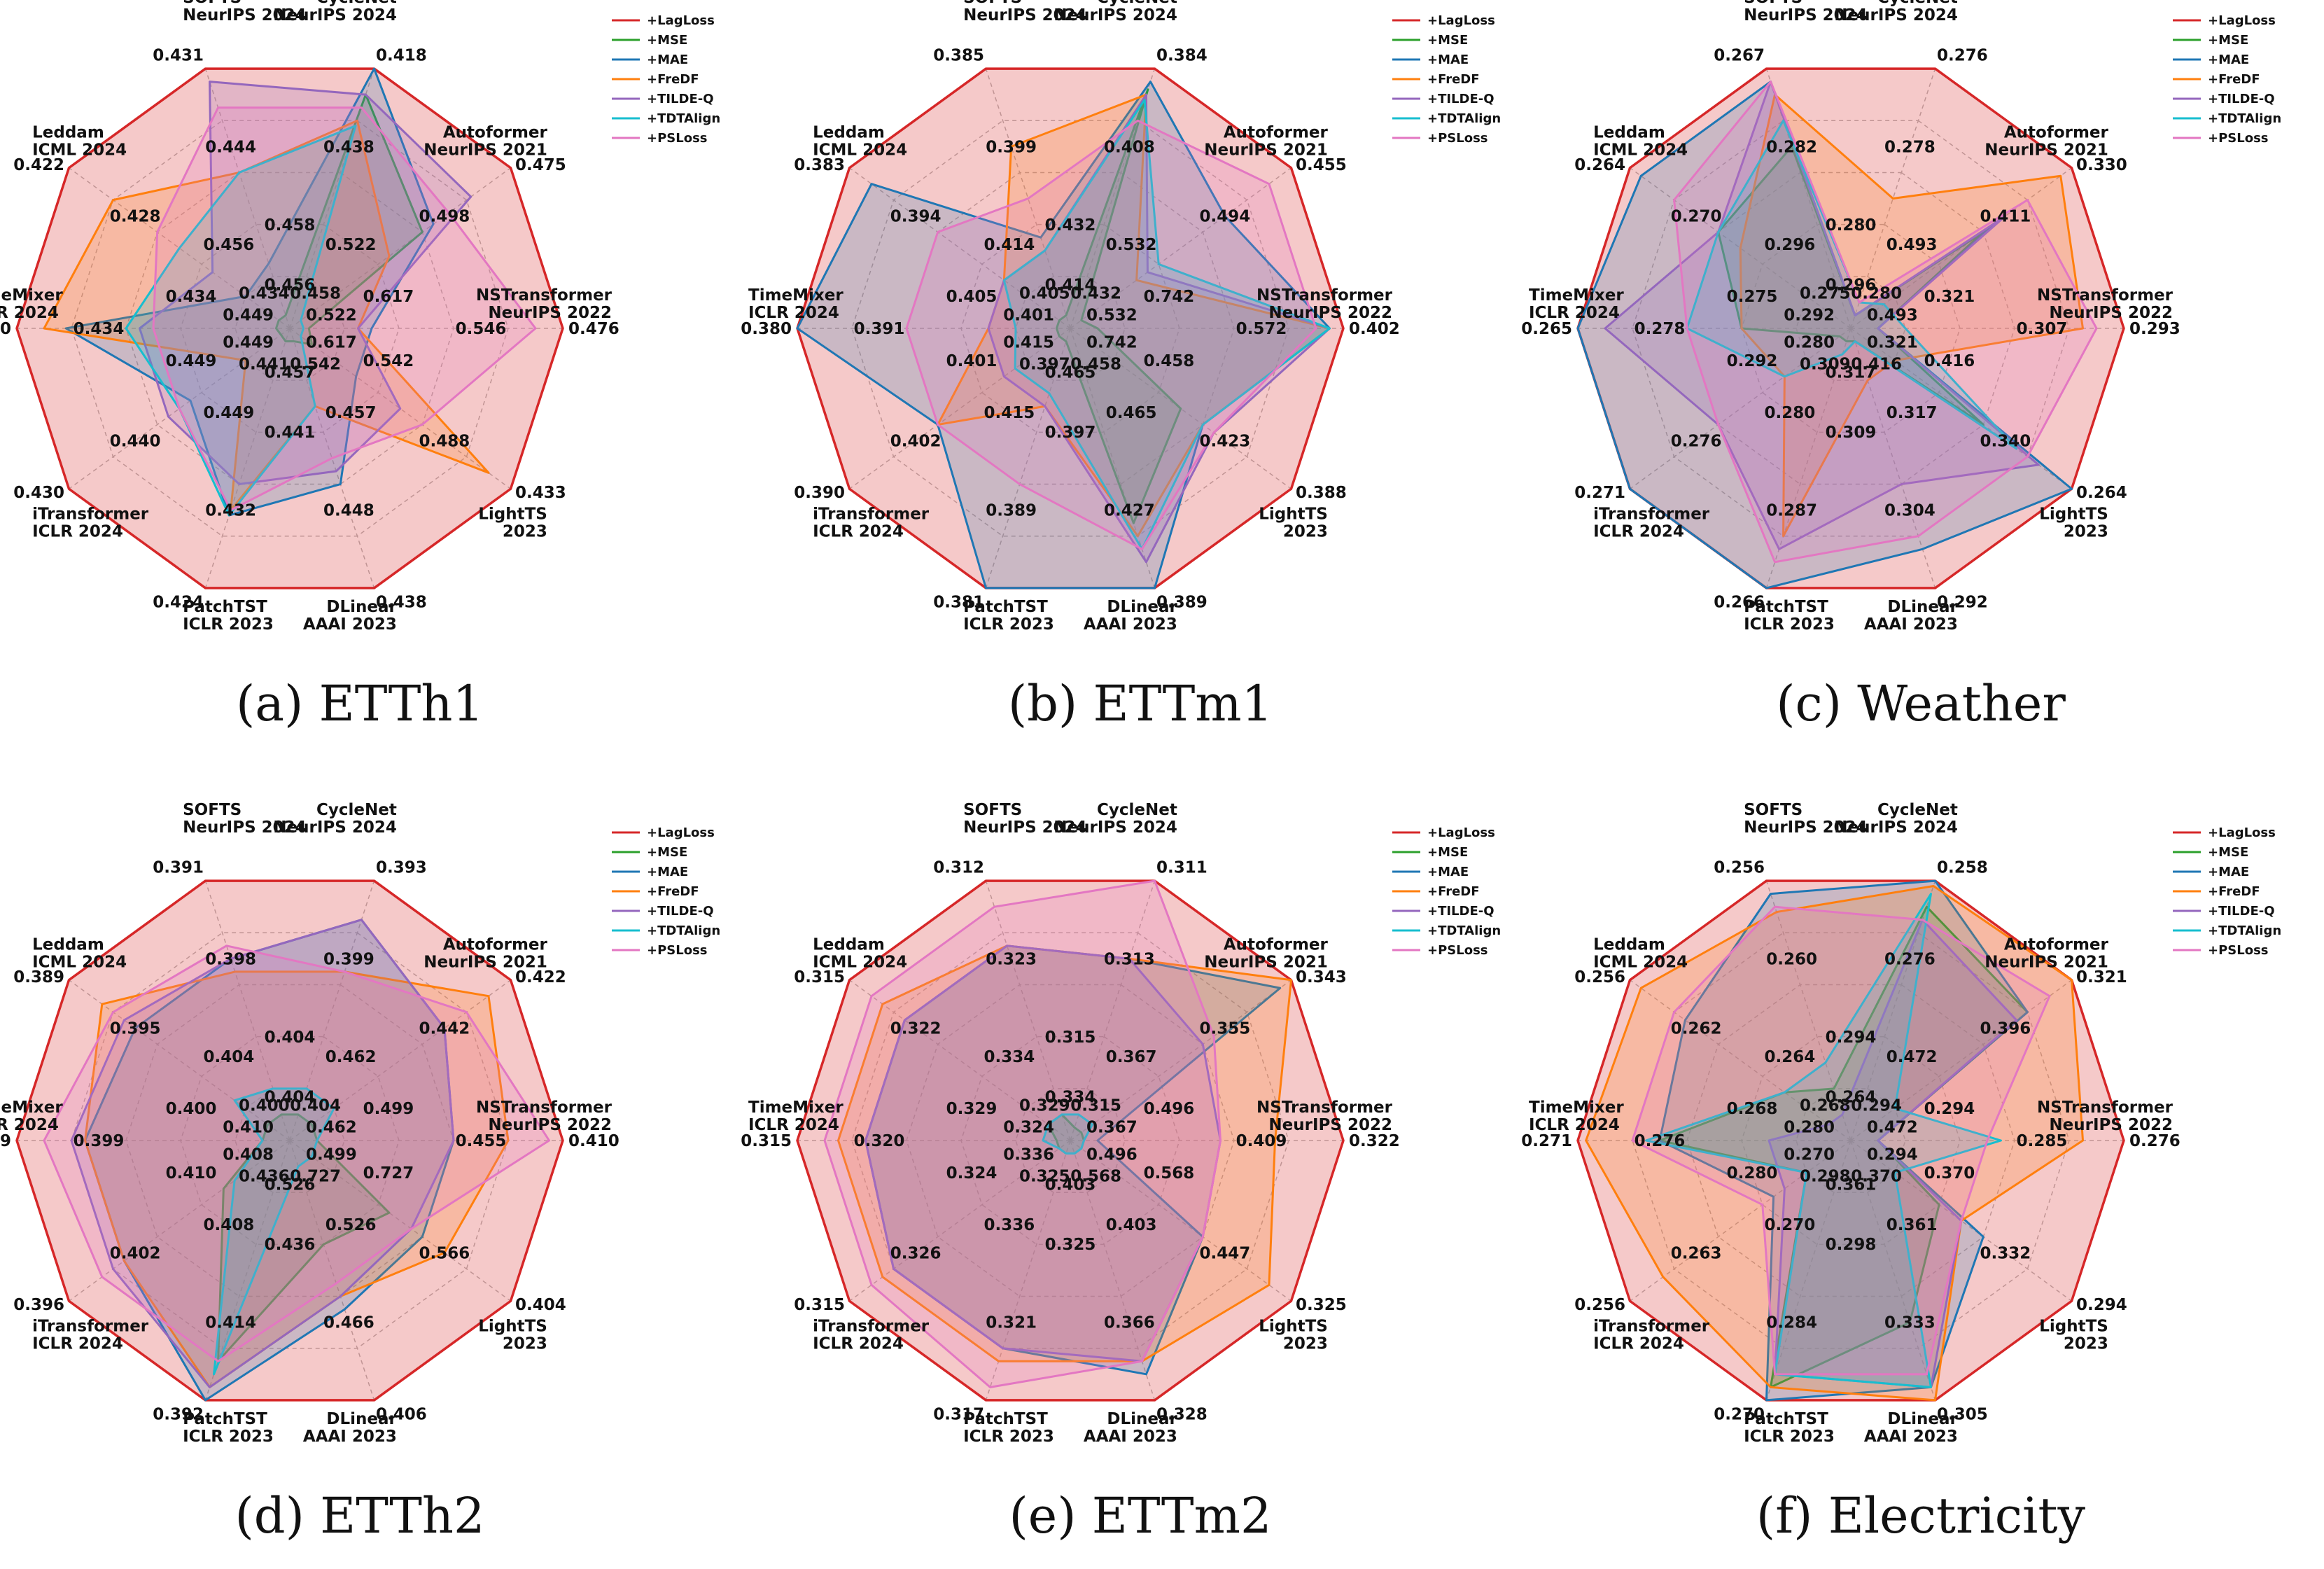 The width and height of the screenshot is (2324, 1569). I want to click on axis-model-name: Autoformer, so click(1276, 132).